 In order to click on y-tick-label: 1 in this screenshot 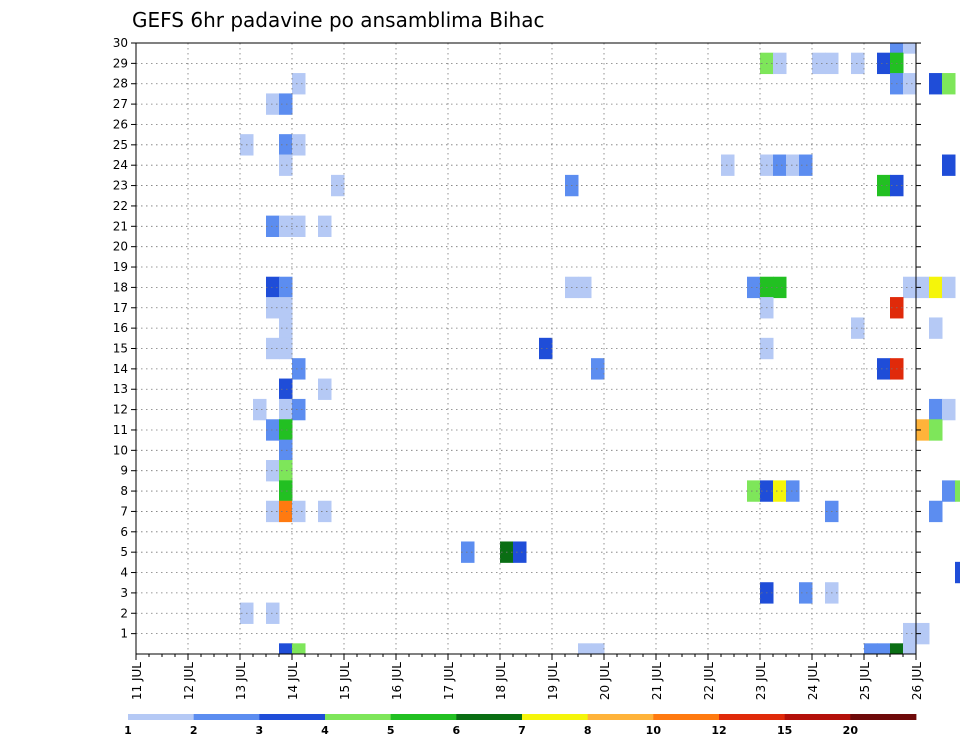, I will do `click(124, 634)`.